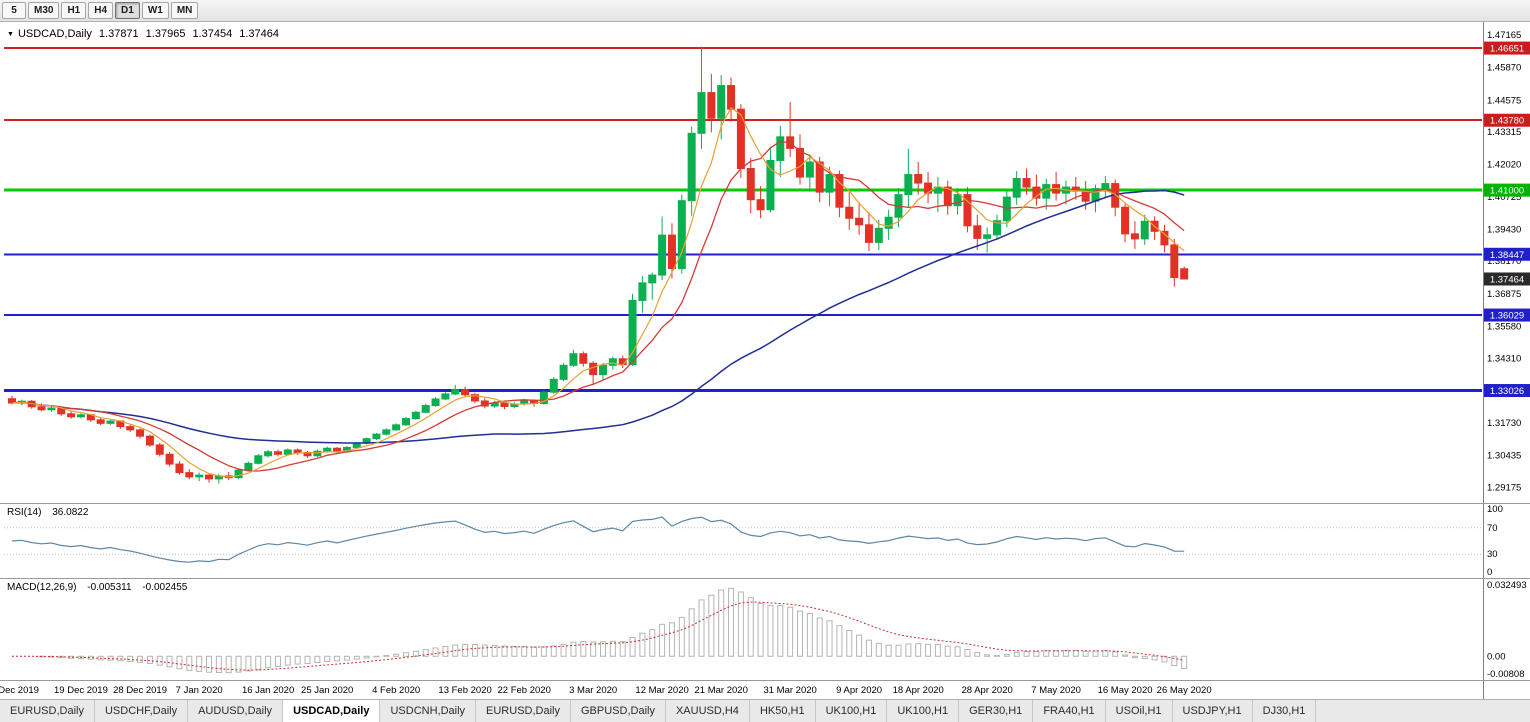  Describe the element at coordinates (593, 690) in the screenshot. I see `date-label: 3 Mar 2020` at that location.